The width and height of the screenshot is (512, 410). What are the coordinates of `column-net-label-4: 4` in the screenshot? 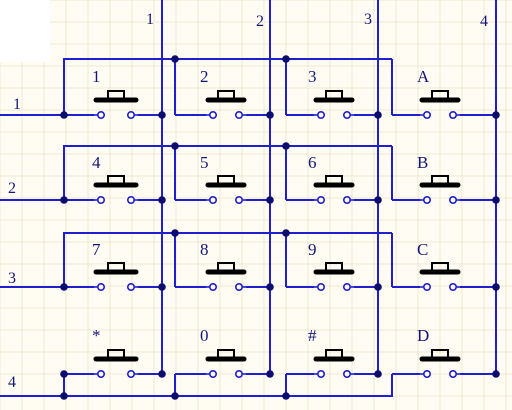 It's located at (484, 21).